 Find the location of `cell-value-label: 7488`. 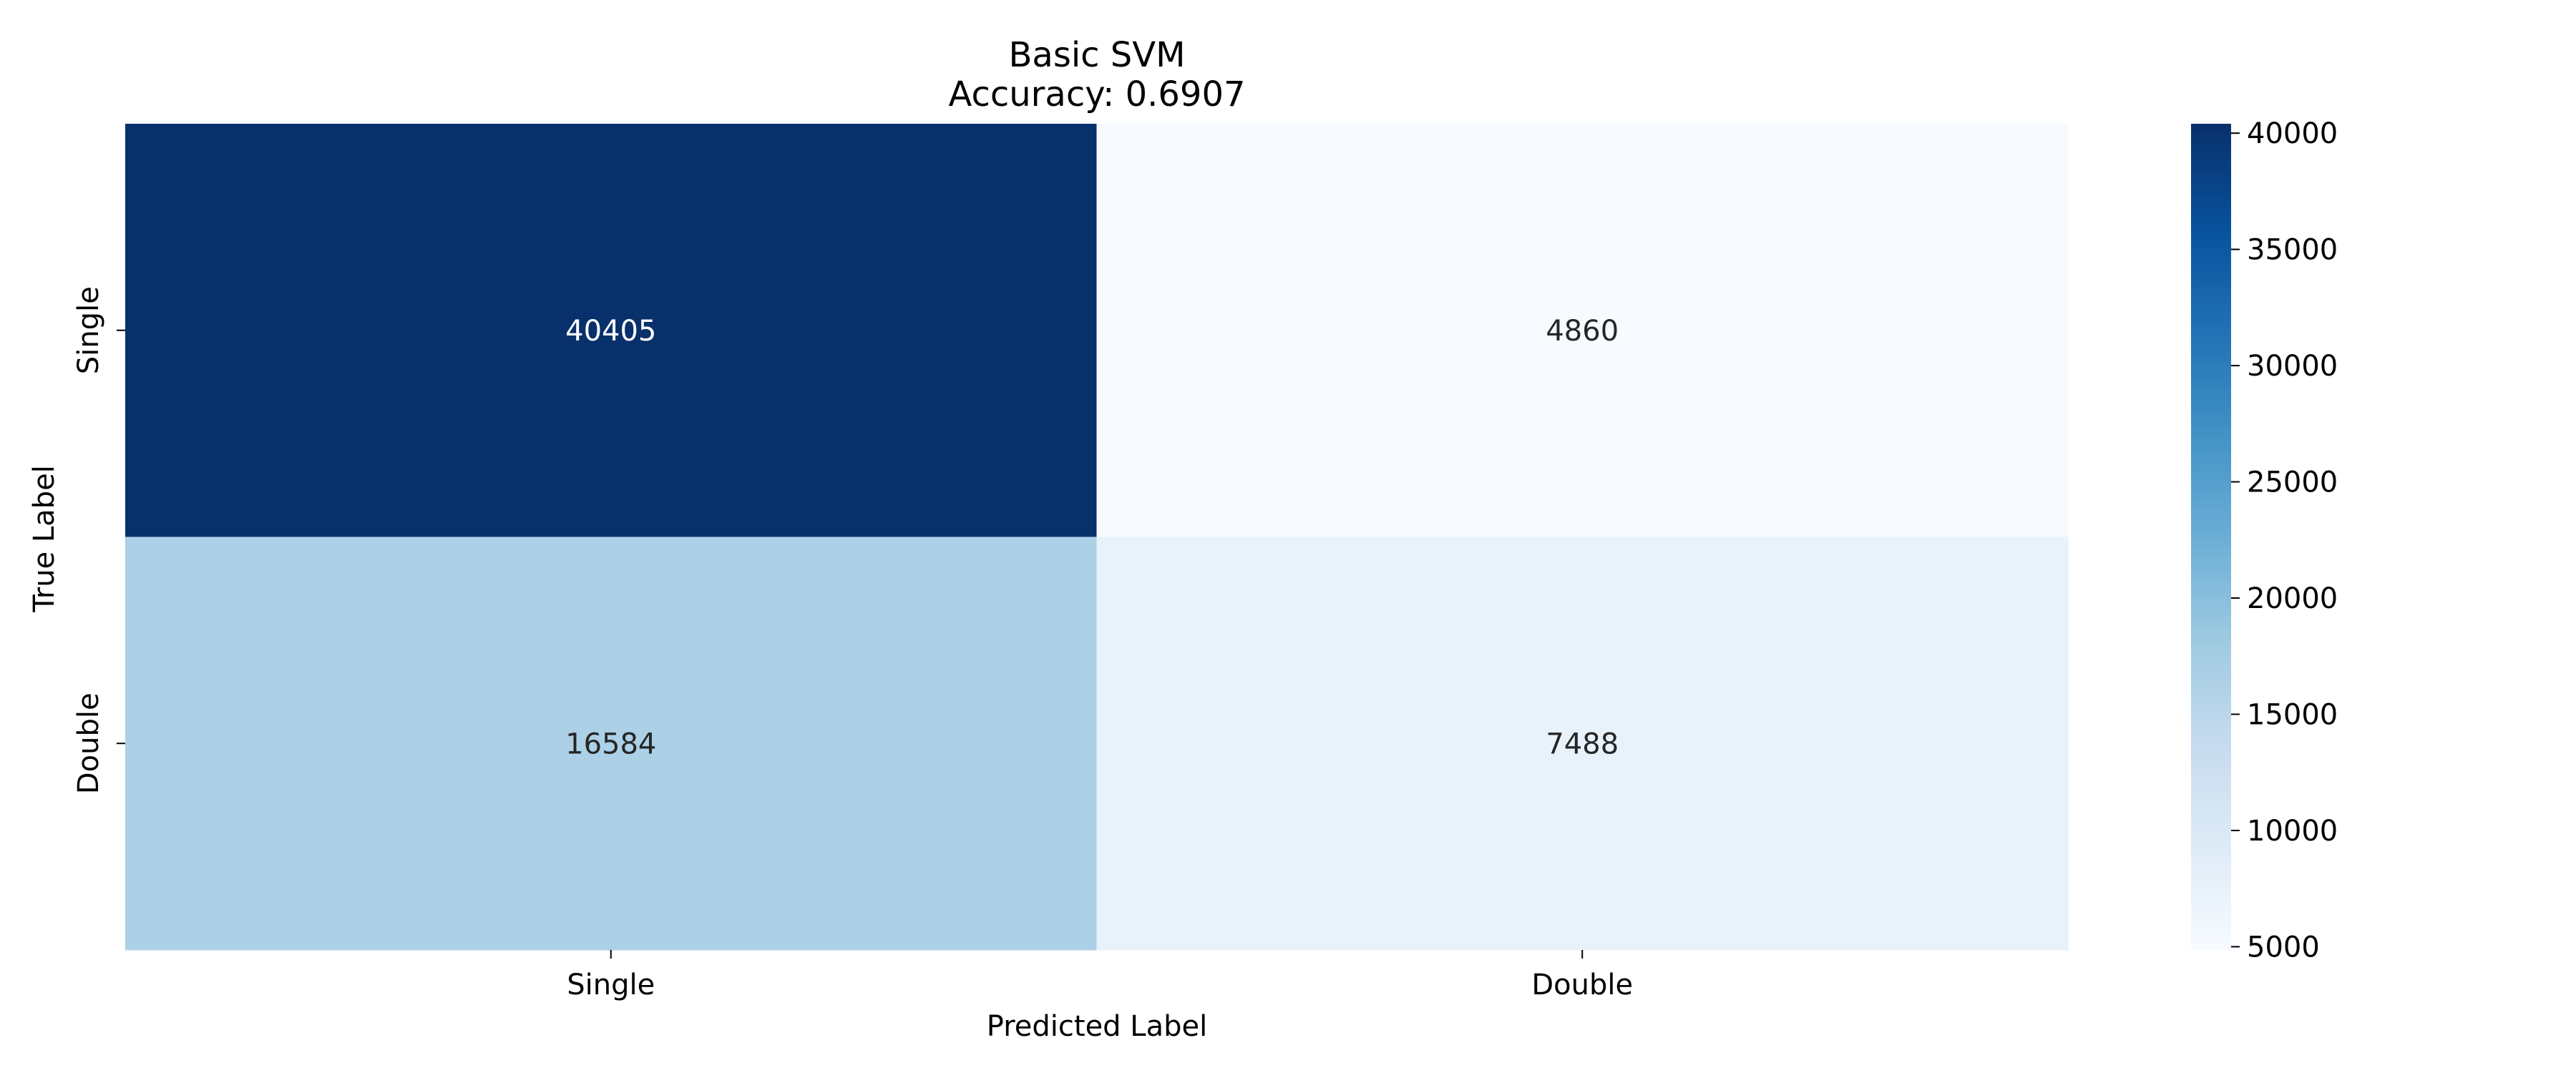

cell-value-label: 7488 is located at coordinates (1582, 743).